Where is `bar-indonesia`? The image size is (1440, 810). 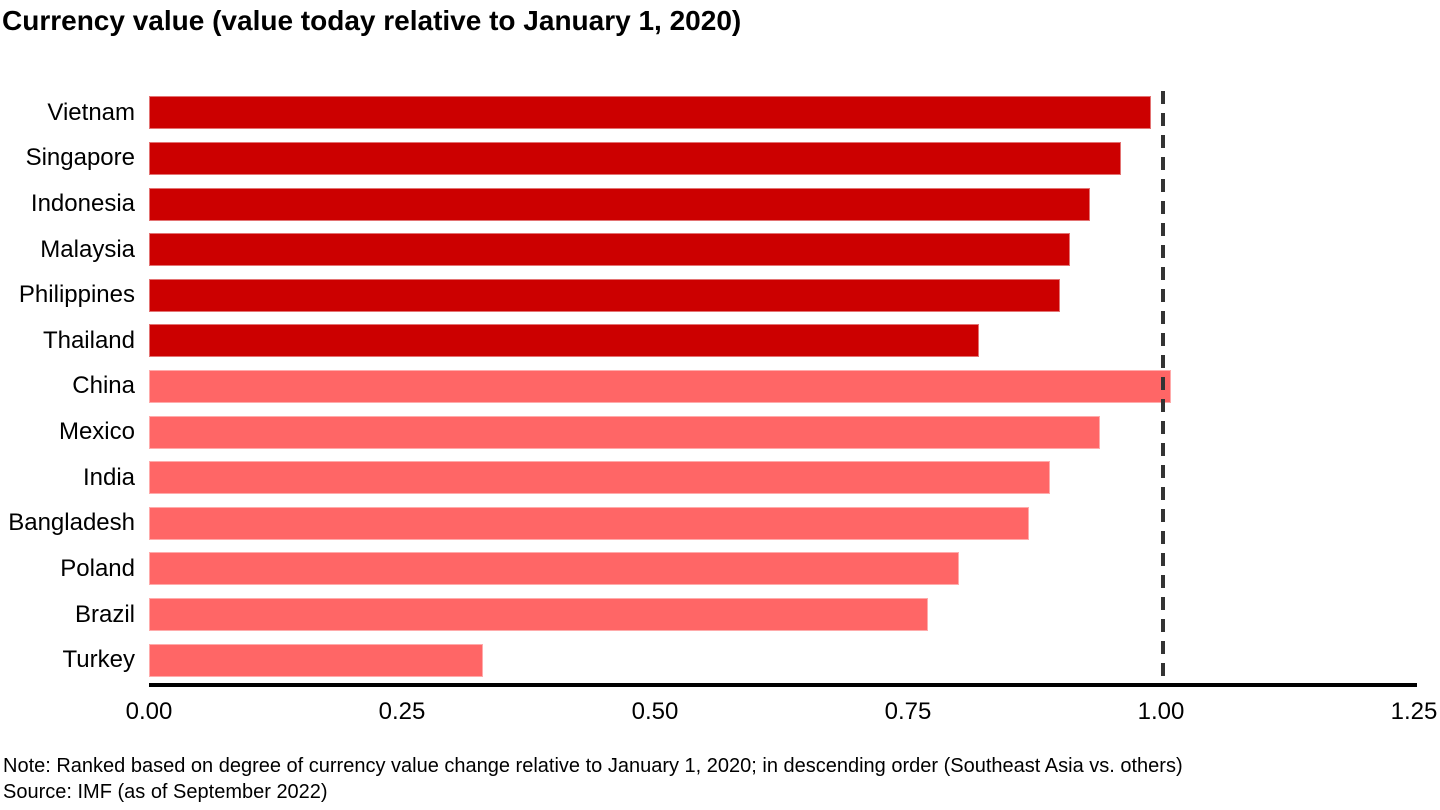 bar-indonesia is located at coordinates (620, 204).